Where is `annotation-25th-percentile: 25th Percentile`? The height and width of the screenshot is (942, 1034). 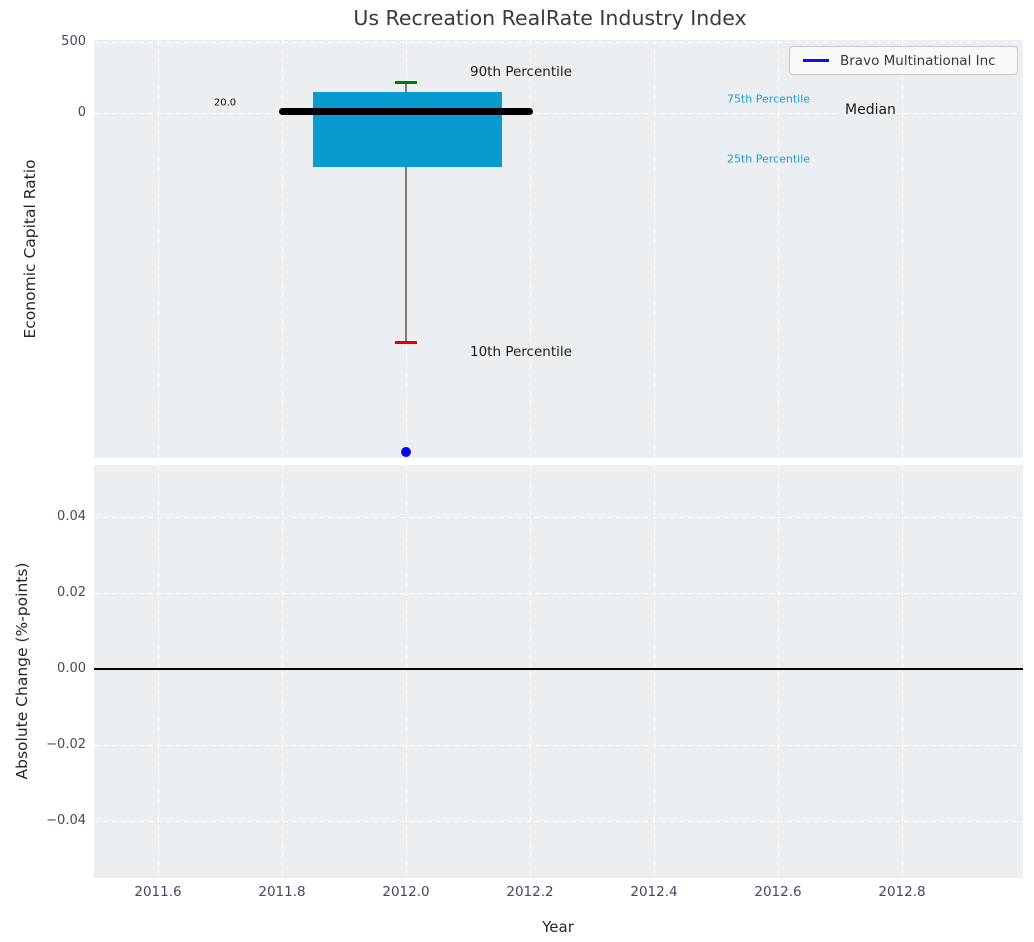
annotation-25th-percentile: 25th Percentile is located at coordinates (769, 159).